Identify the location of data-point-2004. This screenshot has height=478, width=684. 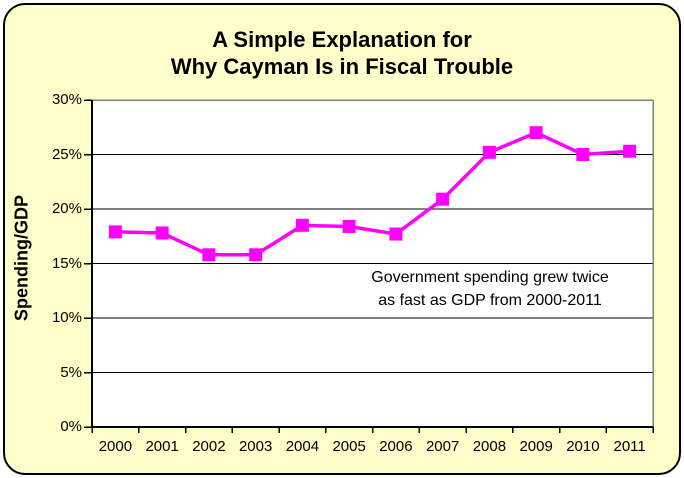
(302, 225).